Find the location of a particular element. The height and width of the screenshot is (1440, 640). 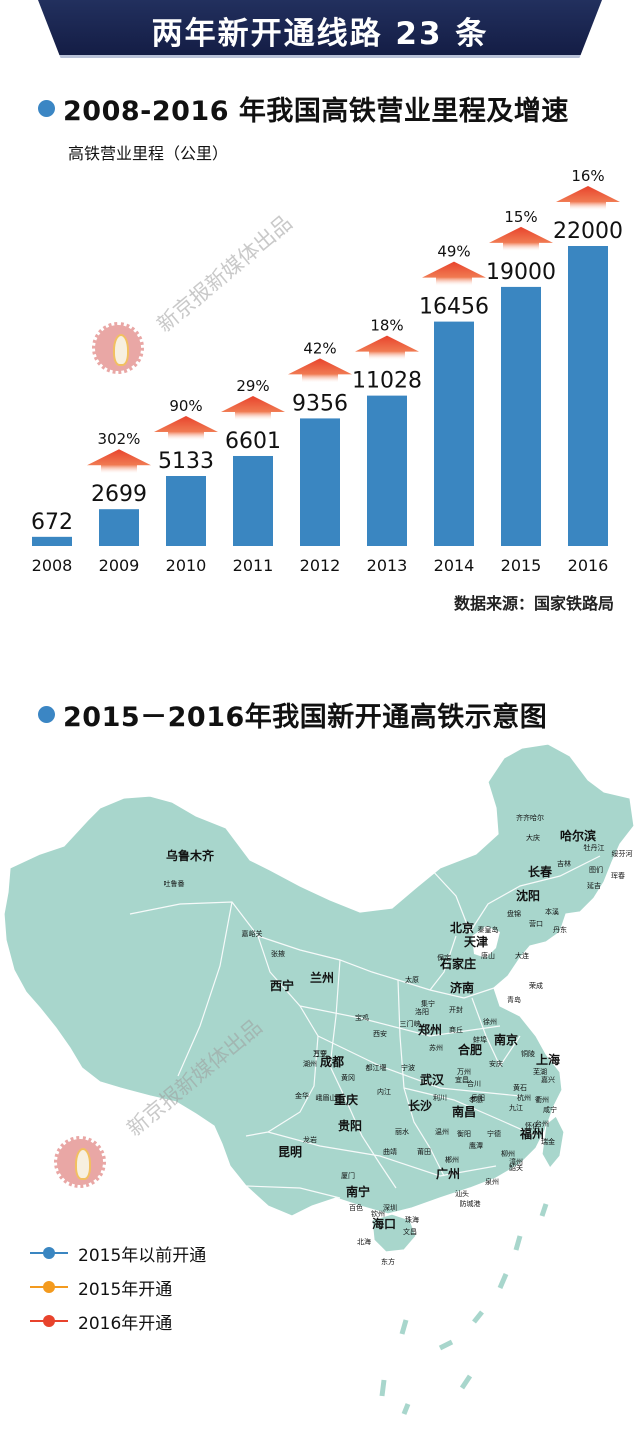

city-label-minor: 铜陵 is located at coordinates (528, 1053).